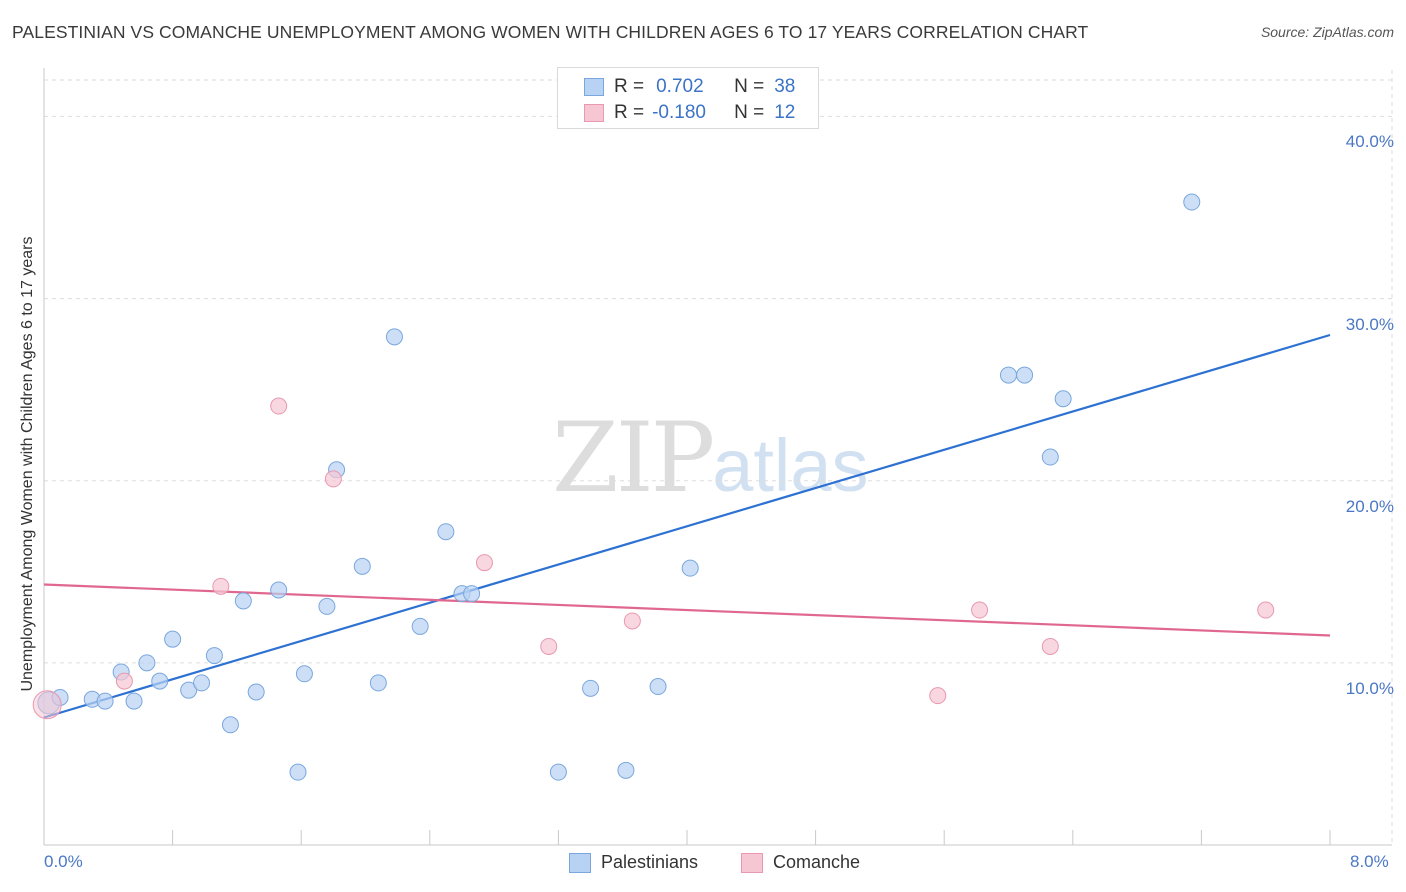  I want to click on legend-n-value-comanche: 12, so click(785, 112).